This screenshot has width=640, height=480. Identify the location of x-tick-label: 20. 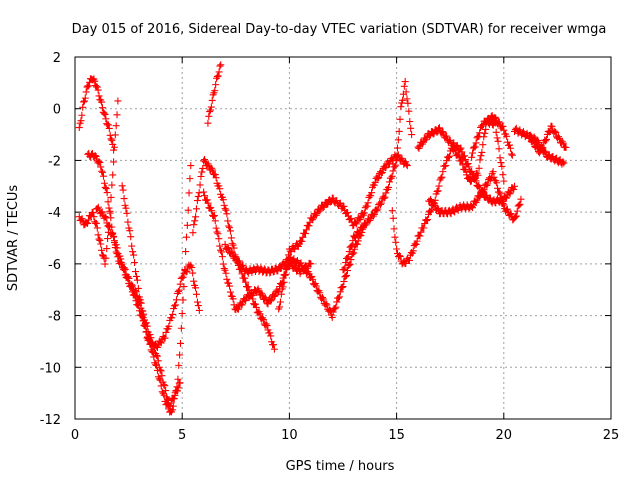
(504, 435).